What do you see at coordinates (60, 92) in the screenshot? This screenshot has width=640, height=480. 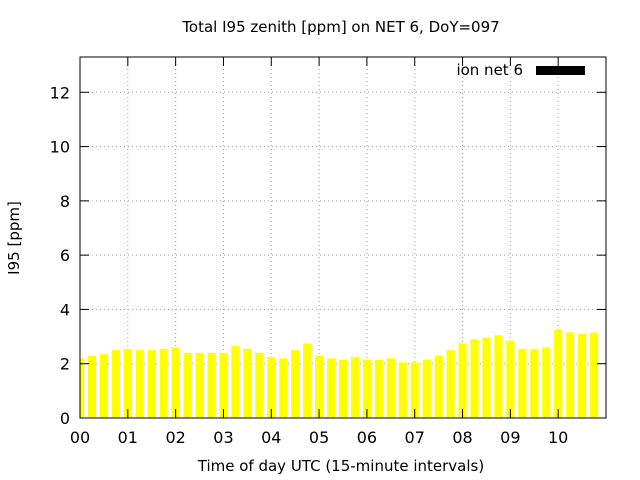 I see `y-tick-label: 12` at bounding box center [60, 92].